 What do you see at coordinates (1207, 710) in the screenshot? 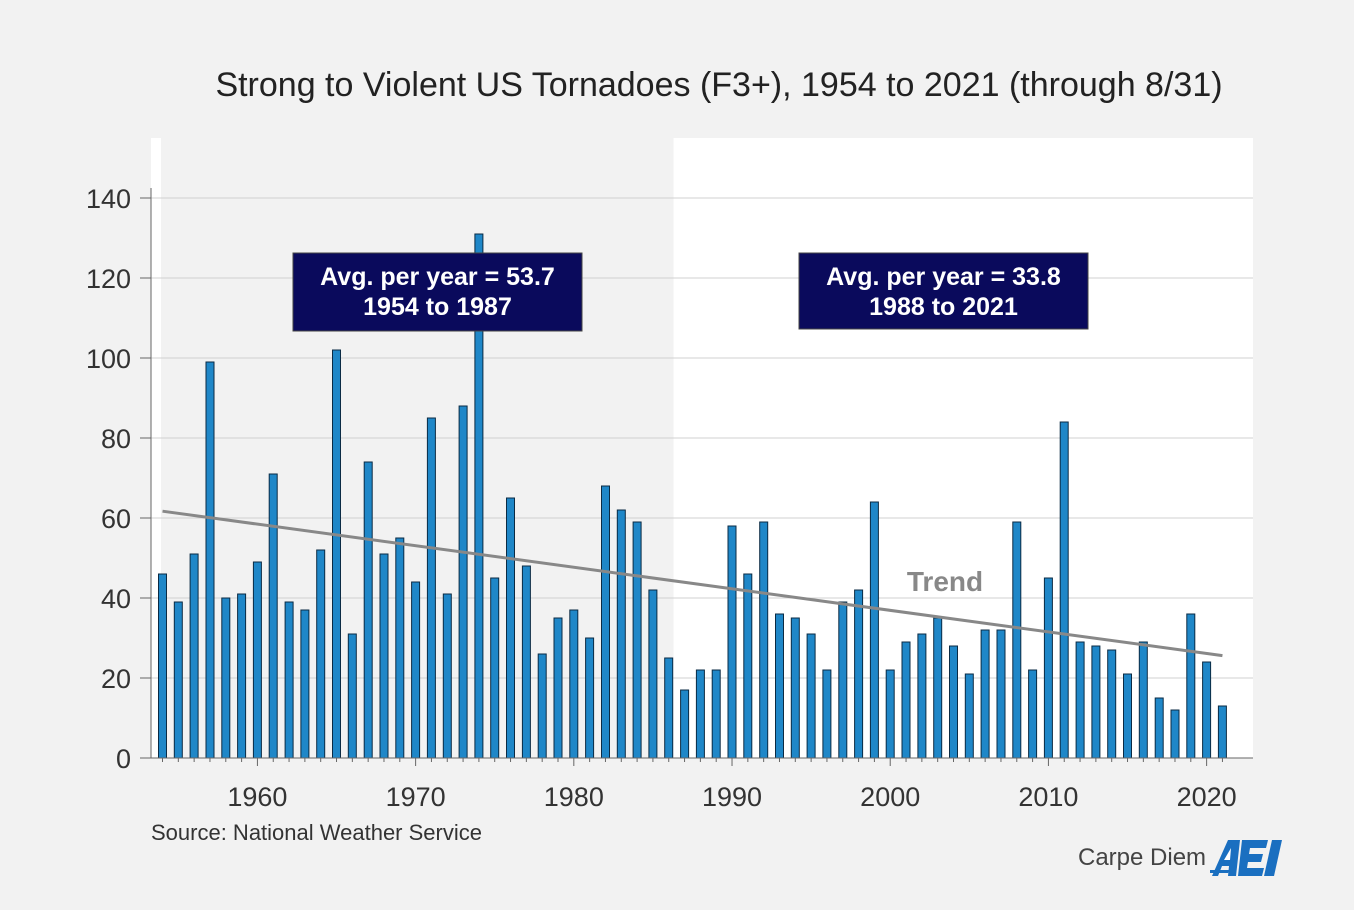
I see `bar-2020` at bounding box center [1207, 710].